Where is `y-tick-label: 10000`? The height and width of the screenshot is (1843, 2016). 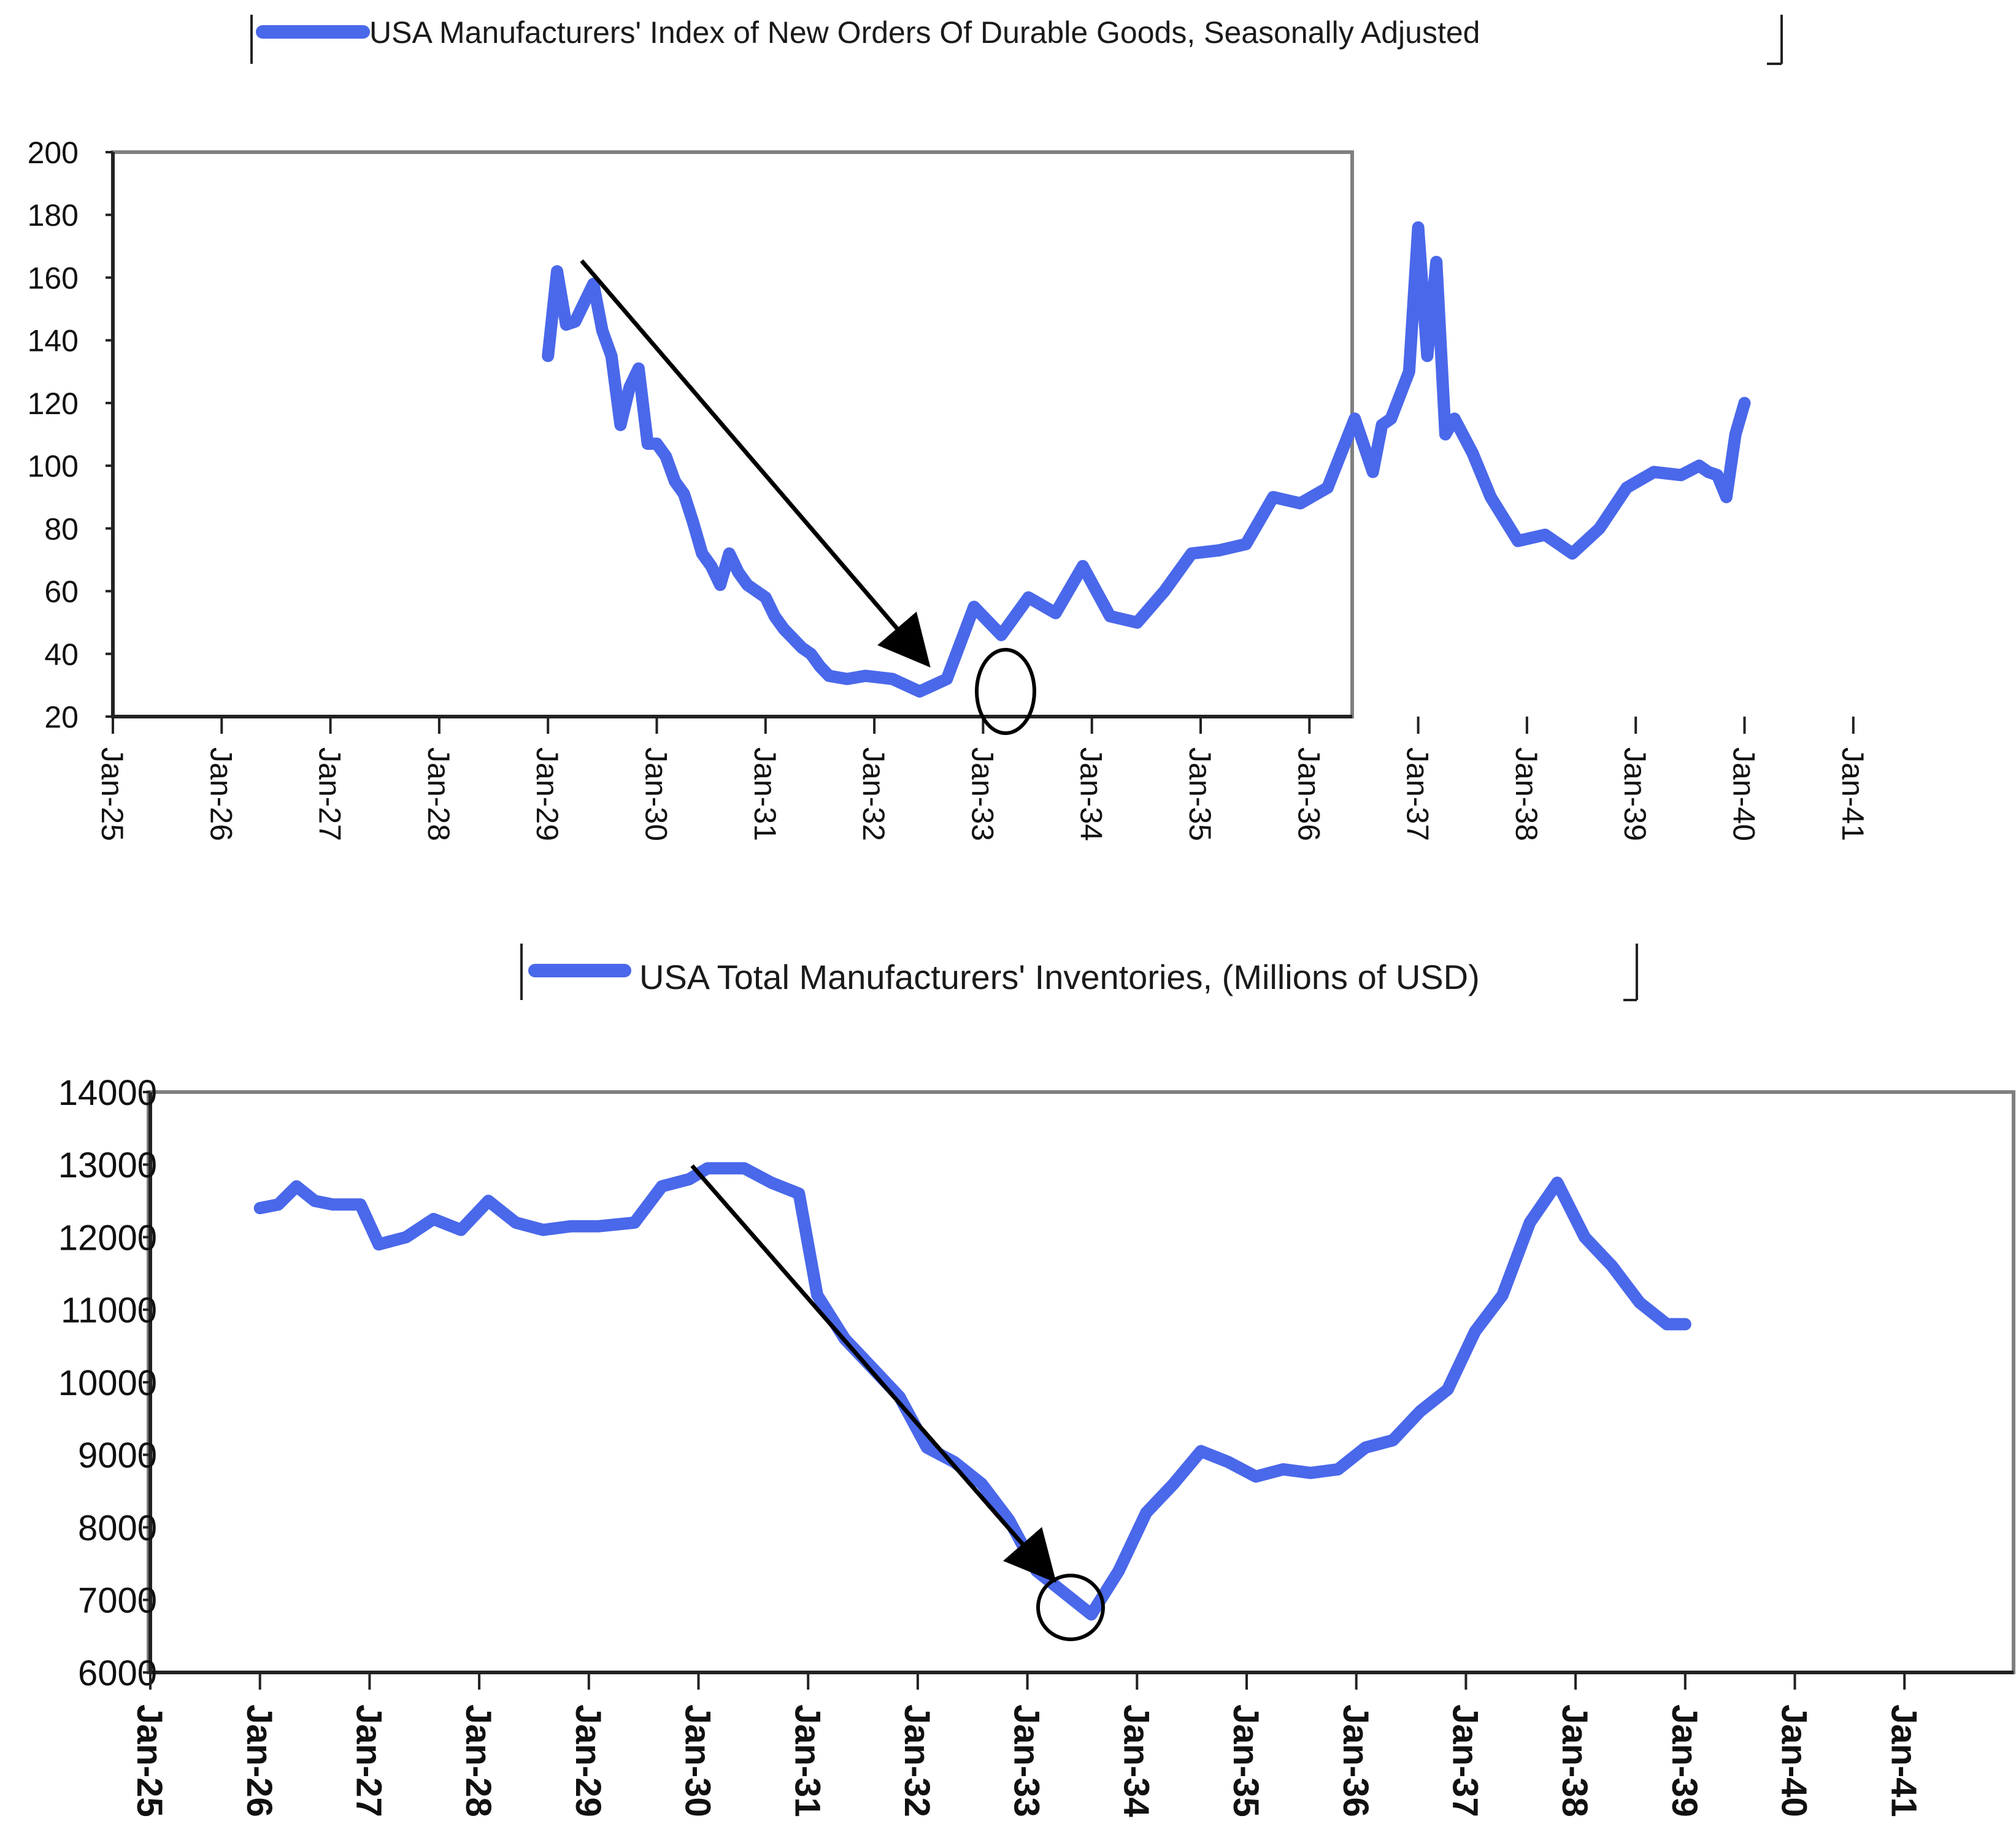
y-tick-label: 10000 is located at coordinates (108, 1383).